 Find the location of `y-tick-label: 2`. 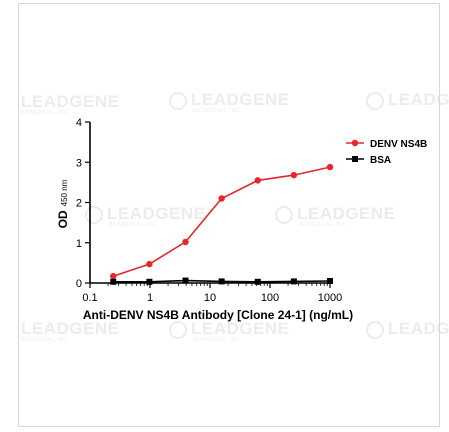

y-tick-label: 2 is located at coordinates (79, 204).